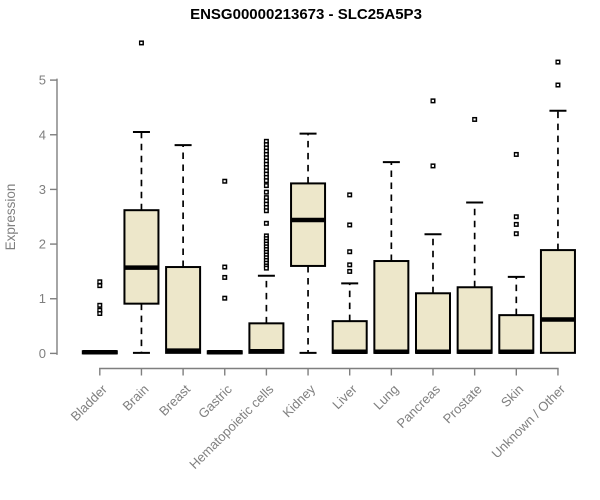  I want to click on chart-title: ENSG00000213673 - SLC25A5P3, so click(306, 14).